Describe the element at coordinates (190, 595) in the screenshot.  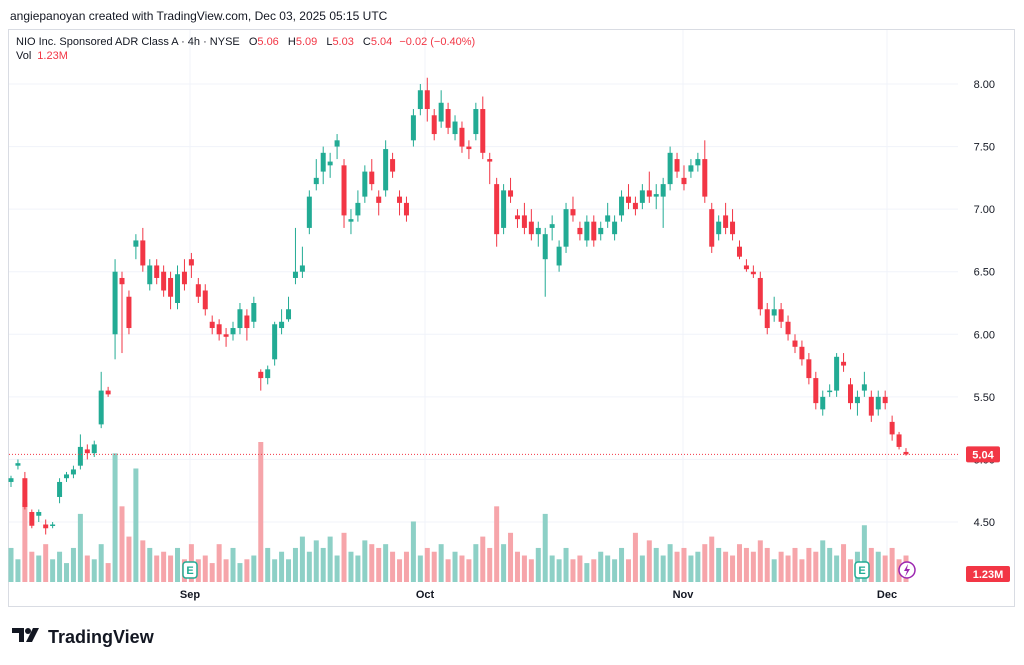
I see `x-tick-label: Sep` at that location.